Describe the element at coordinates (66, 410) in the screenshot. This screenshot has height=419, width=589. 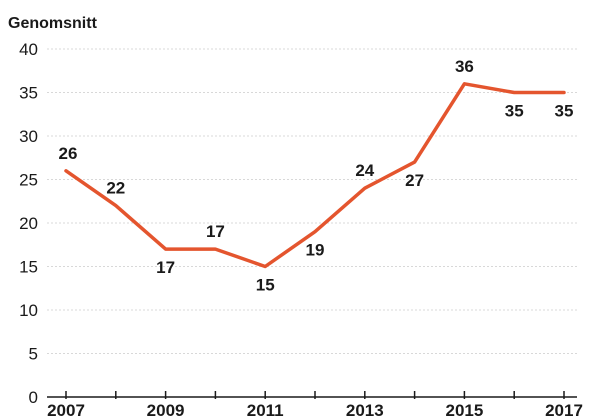
I see `x-tick-label: 2007` at that location.